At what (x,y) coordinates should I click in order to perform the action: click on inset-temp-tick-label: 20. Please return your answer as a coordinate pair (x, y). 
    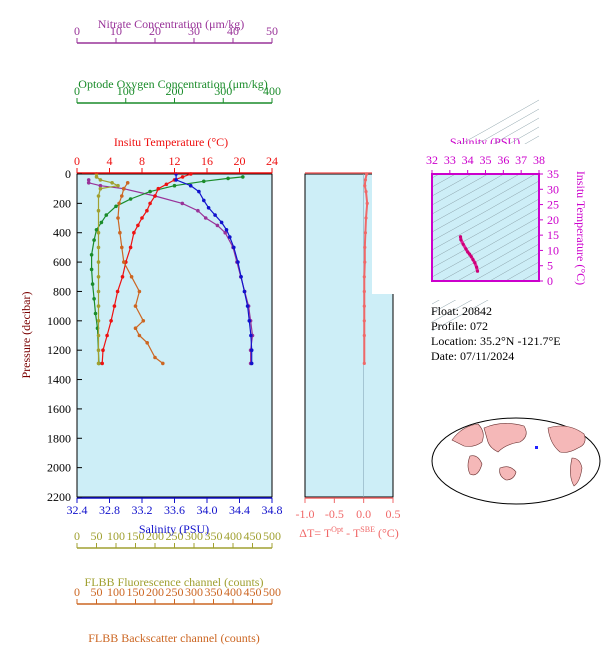
    Looking at the image, I should click on (553, 220).